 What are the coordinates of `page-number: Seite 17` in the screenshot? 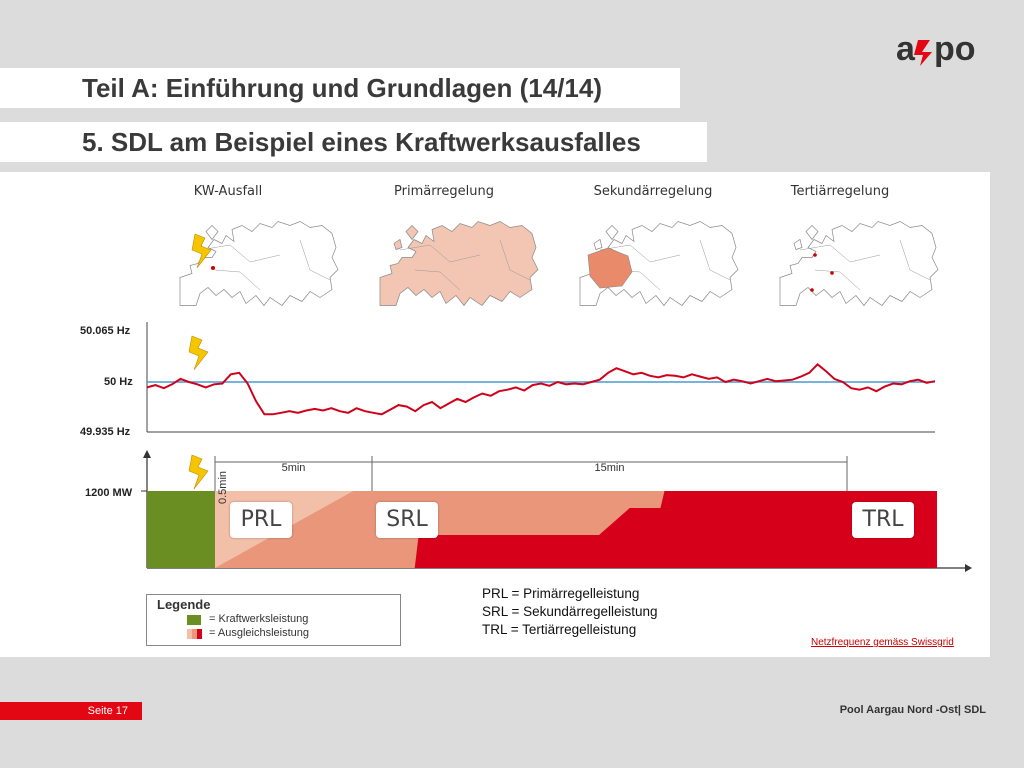 It's located at (102, 711).